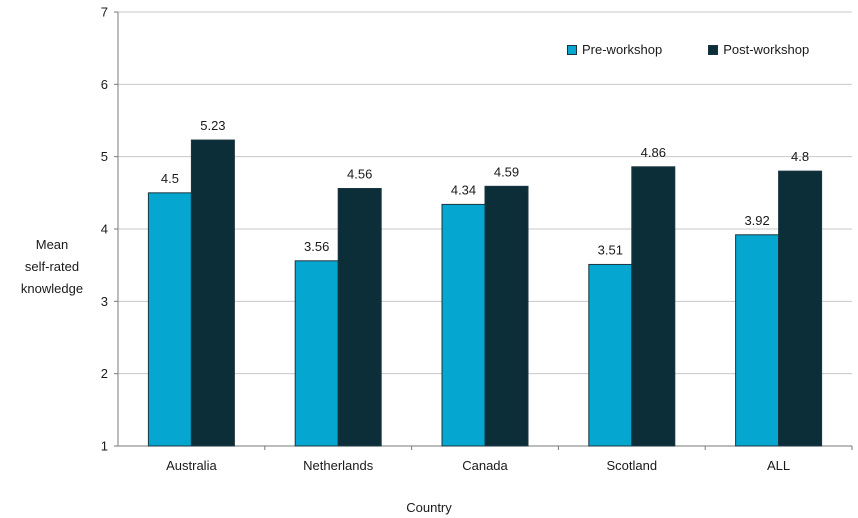  What do you see at coordinates (713, 49) in the screenshot?
I see `legend-swatch-post-workshop` at bounding box center [713, 49].